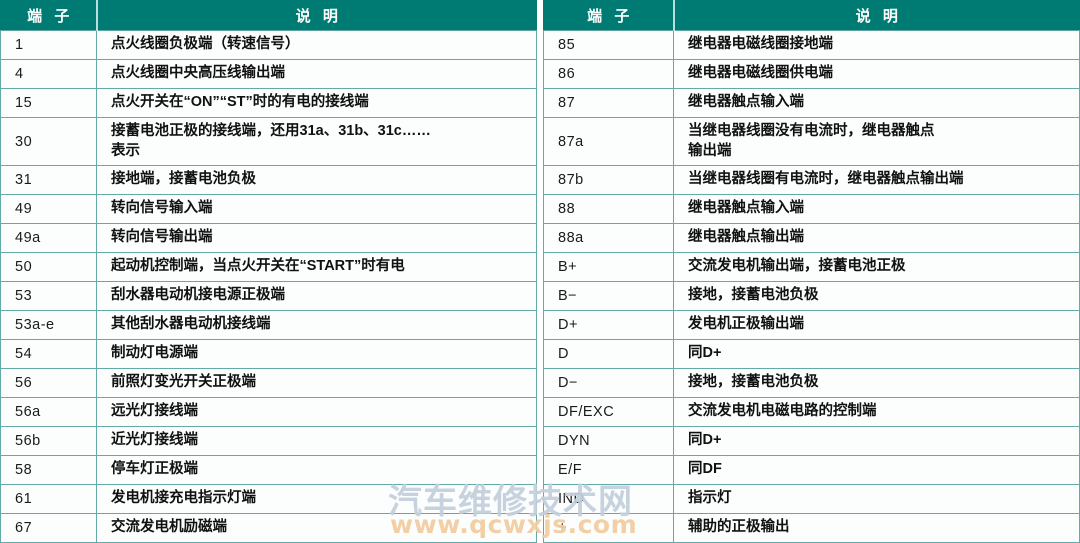 The height and width of the screenshot is (543, 1080). What do you see at coordinates (811, 528) in the screenshot?
I see `table-row: + 辅助的正极输出` at bounding box center [811, 528].